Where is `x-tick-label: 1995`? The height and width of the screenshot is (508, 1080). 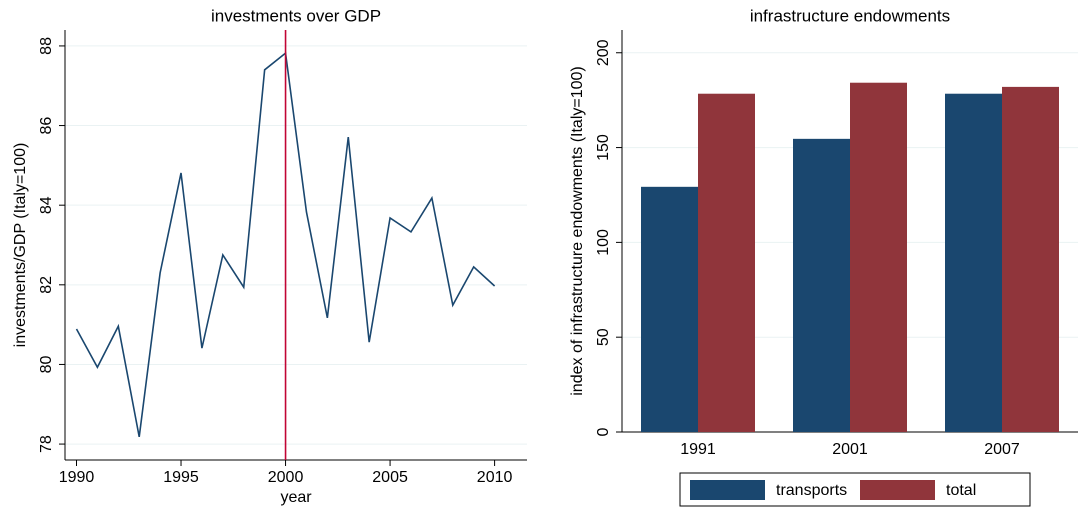 x-tick-label: 1995 is located at coordinates (181, 477).